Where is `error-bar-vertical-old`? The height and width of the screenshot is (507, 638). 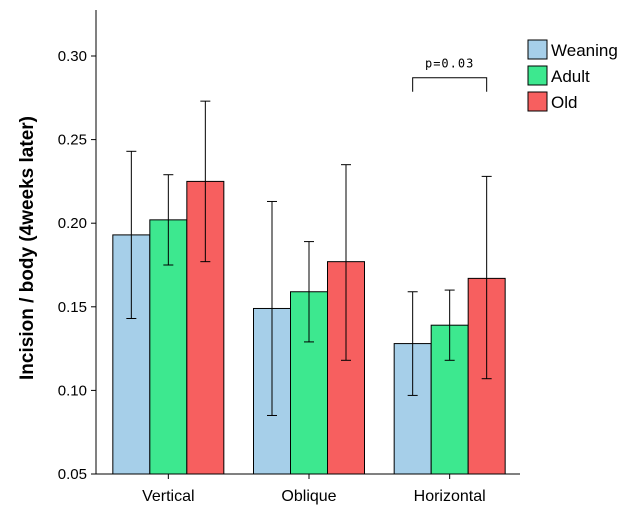 error-bar-vertical-old is located at coordinates (205, 181).